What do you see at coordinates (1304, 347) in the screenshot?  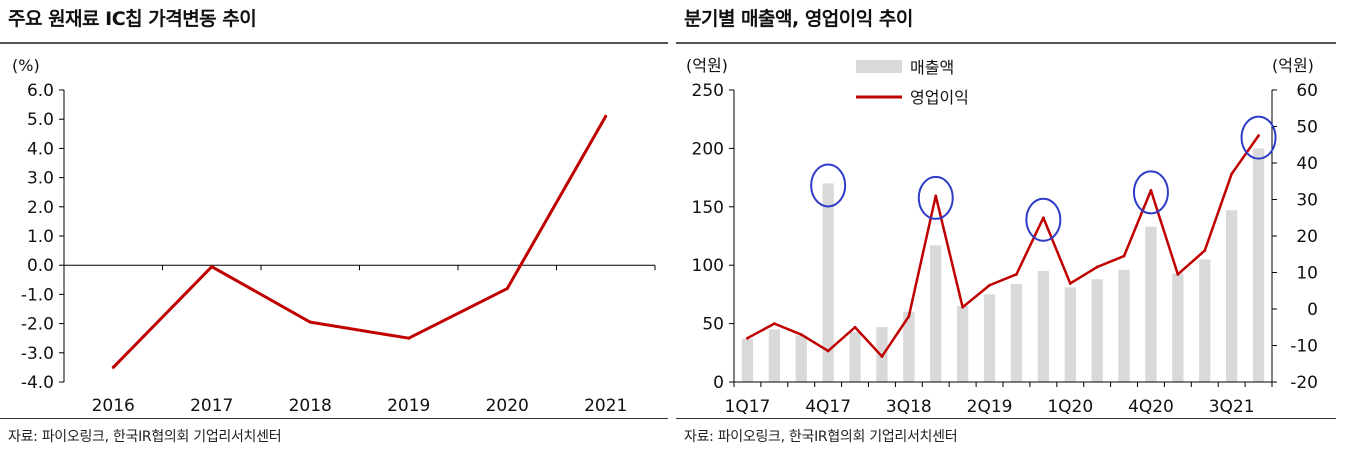 I see `y-right-tick-label: -10` at bounding box center [1304, 347].